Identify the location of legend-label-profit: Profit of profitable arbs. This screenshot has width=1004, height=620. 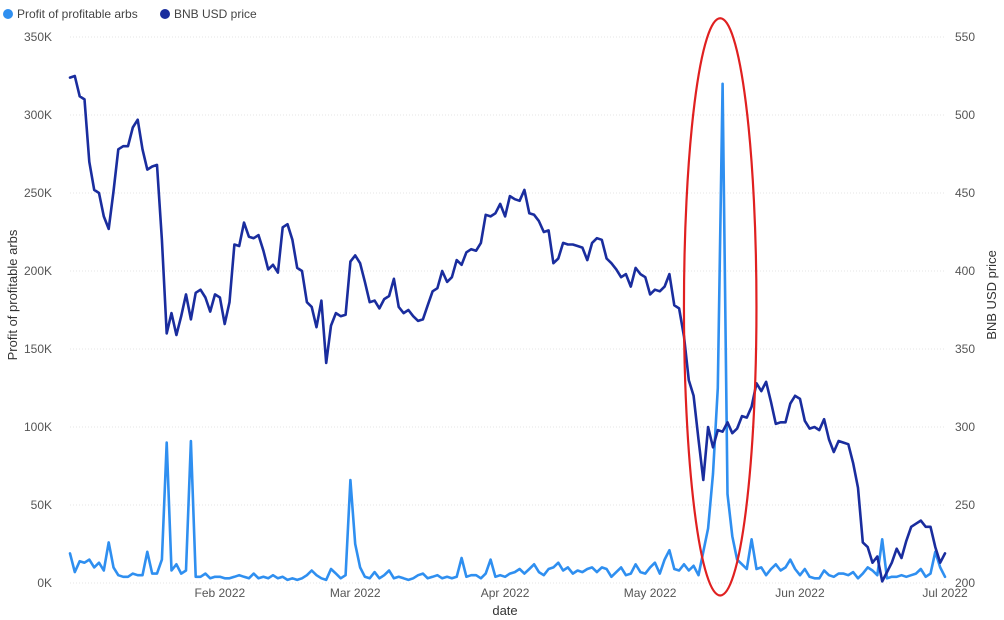
(77, 14).